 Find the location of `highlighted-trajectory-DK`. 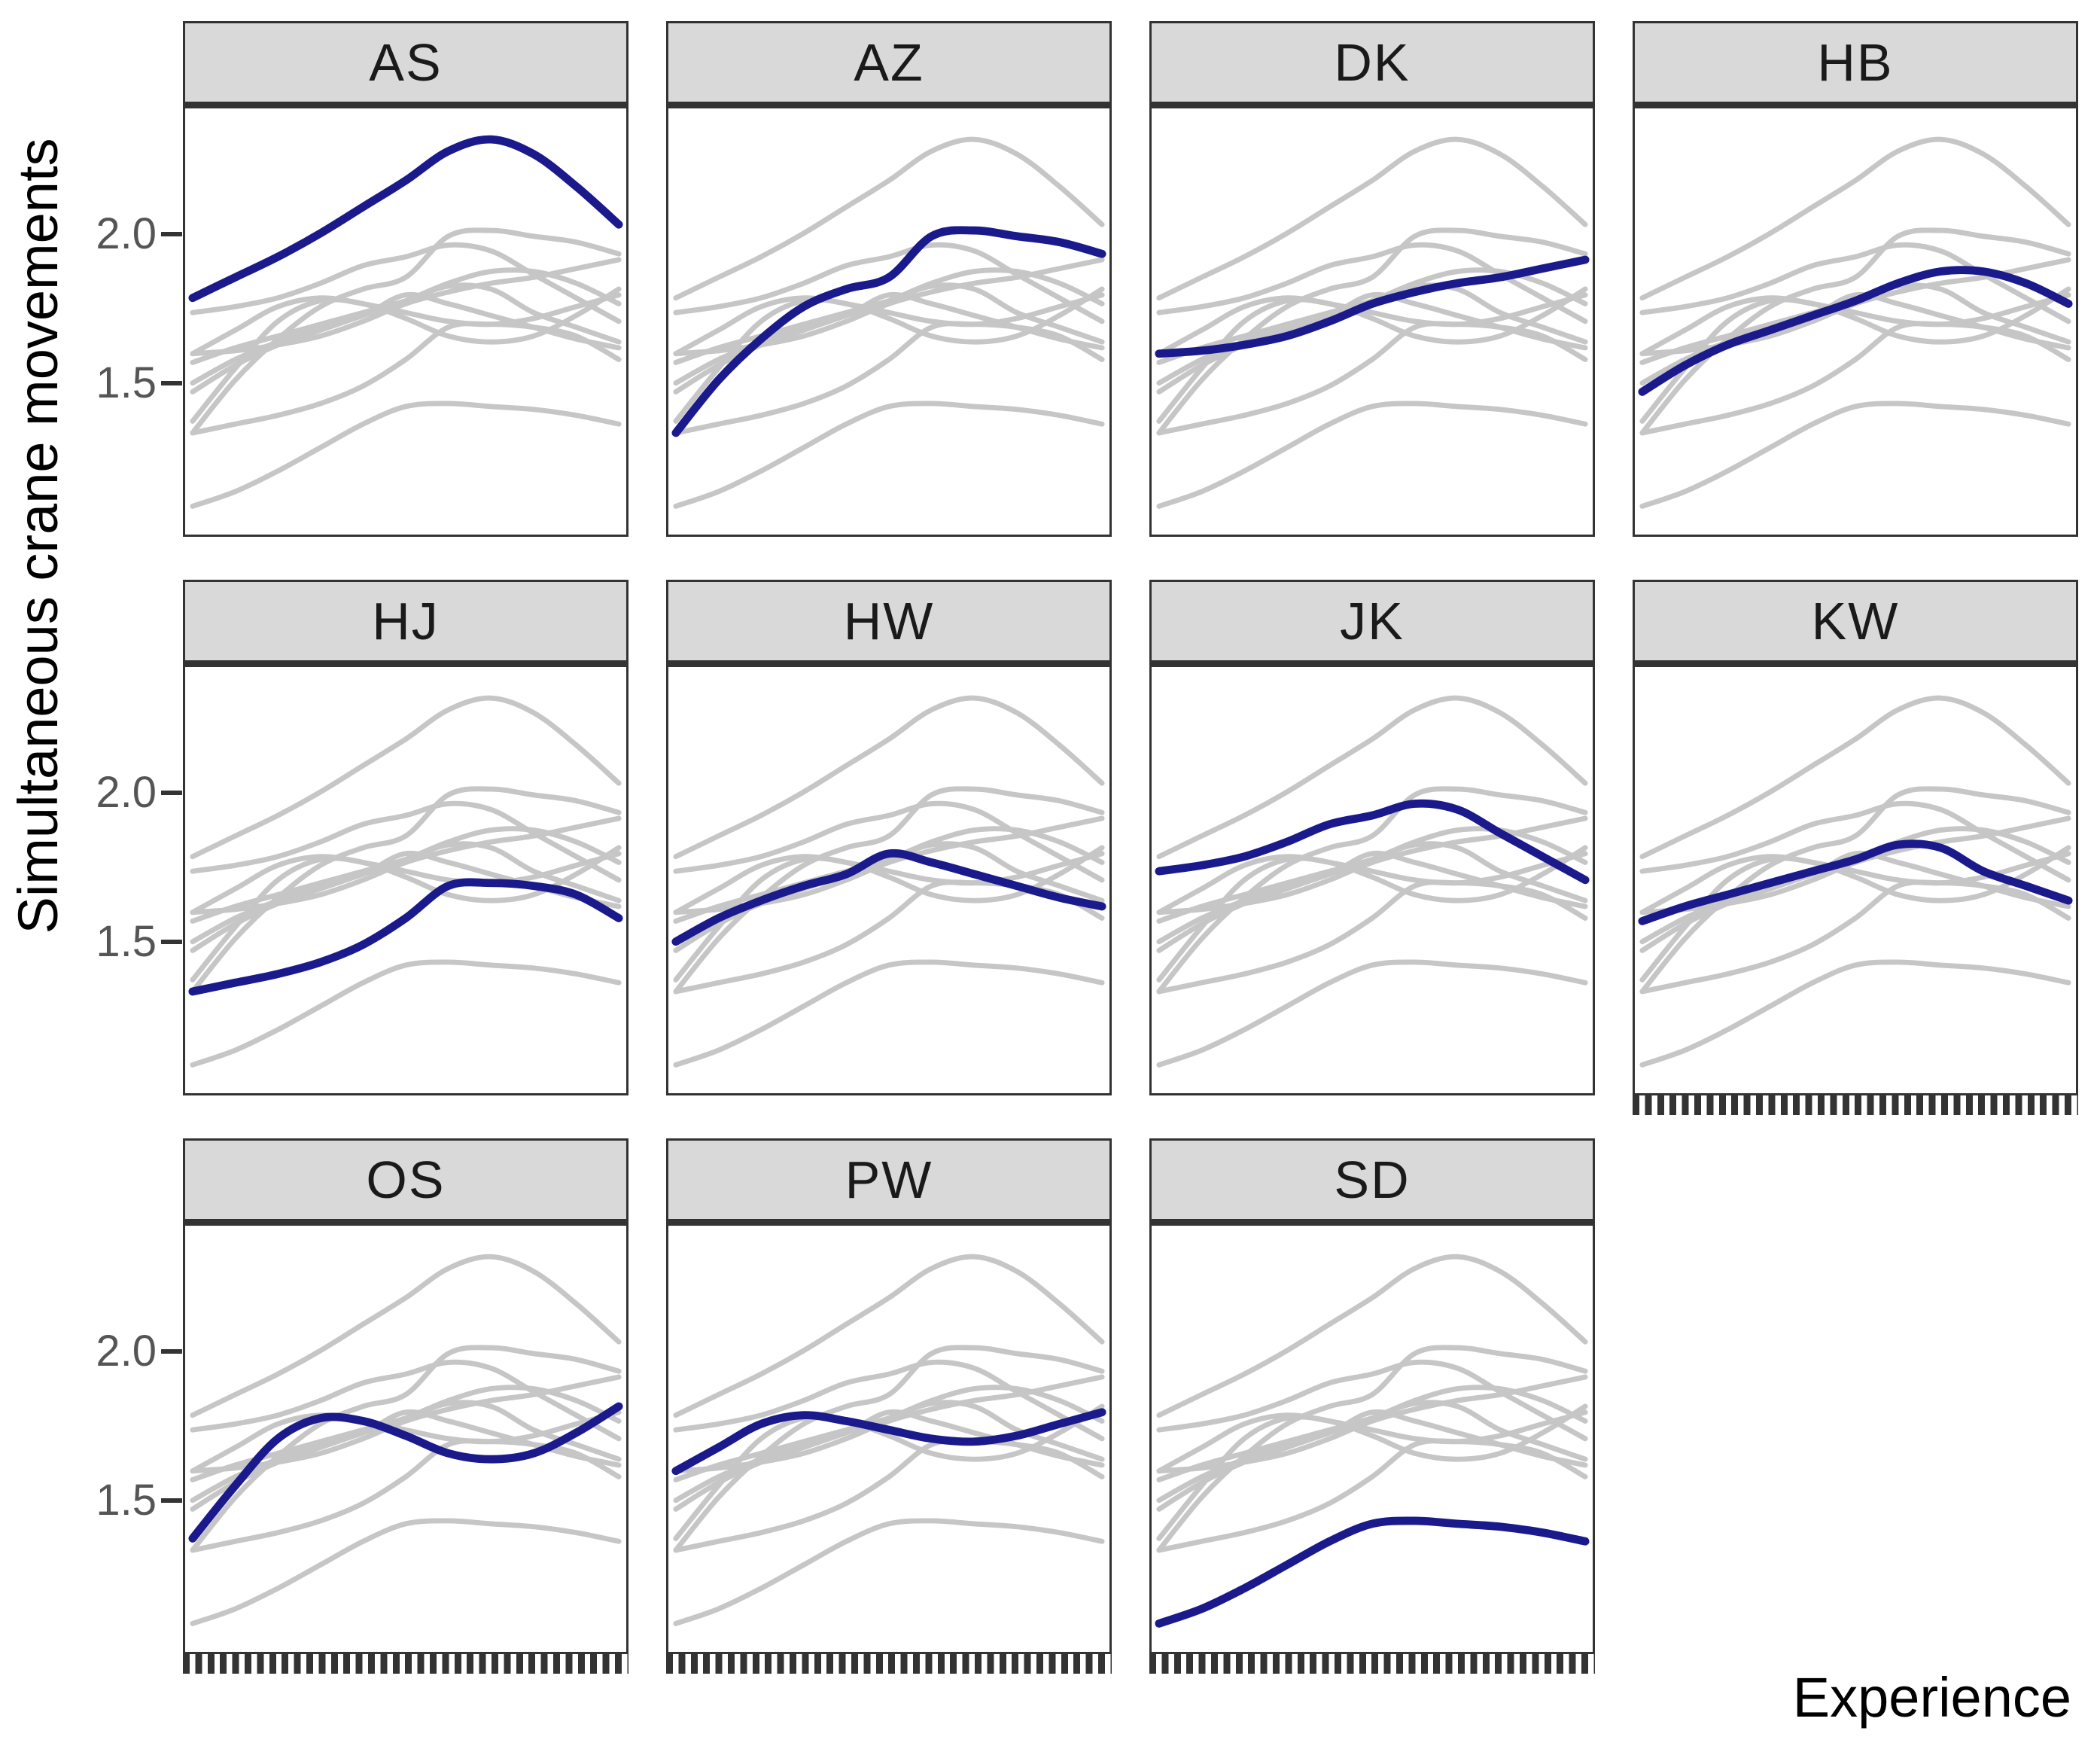

highlighted-trajectory-DK is located at coordinates (1372, 306).